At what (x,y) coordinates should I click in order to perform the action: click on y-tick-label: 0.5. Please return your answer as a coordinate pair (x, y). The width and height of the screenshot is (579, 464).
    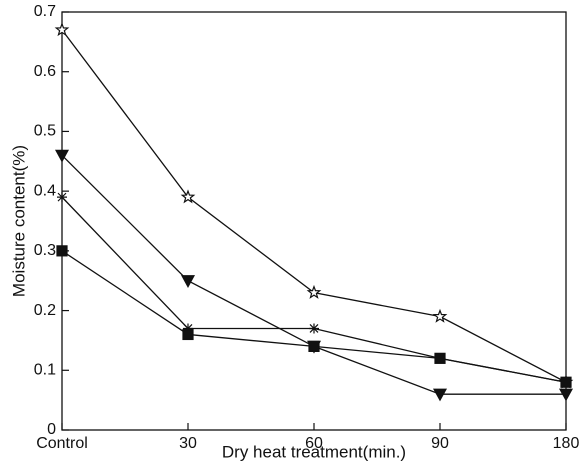
    Looking at the image, I should click on (45, 131).